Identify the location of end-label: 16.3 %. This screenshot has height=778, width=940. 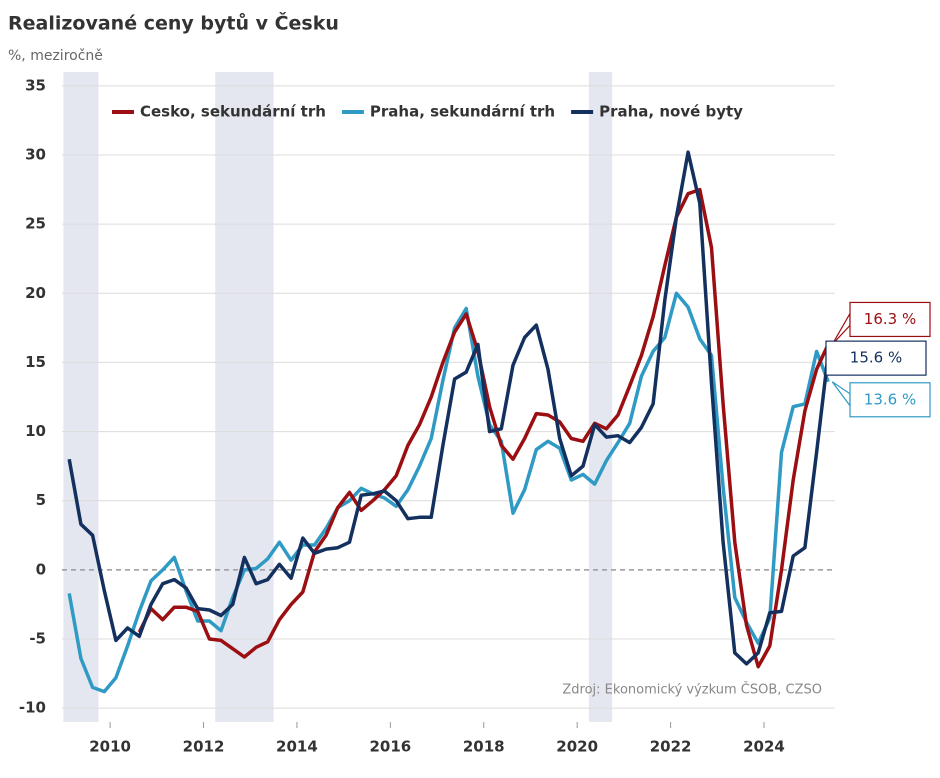
(890, 319).